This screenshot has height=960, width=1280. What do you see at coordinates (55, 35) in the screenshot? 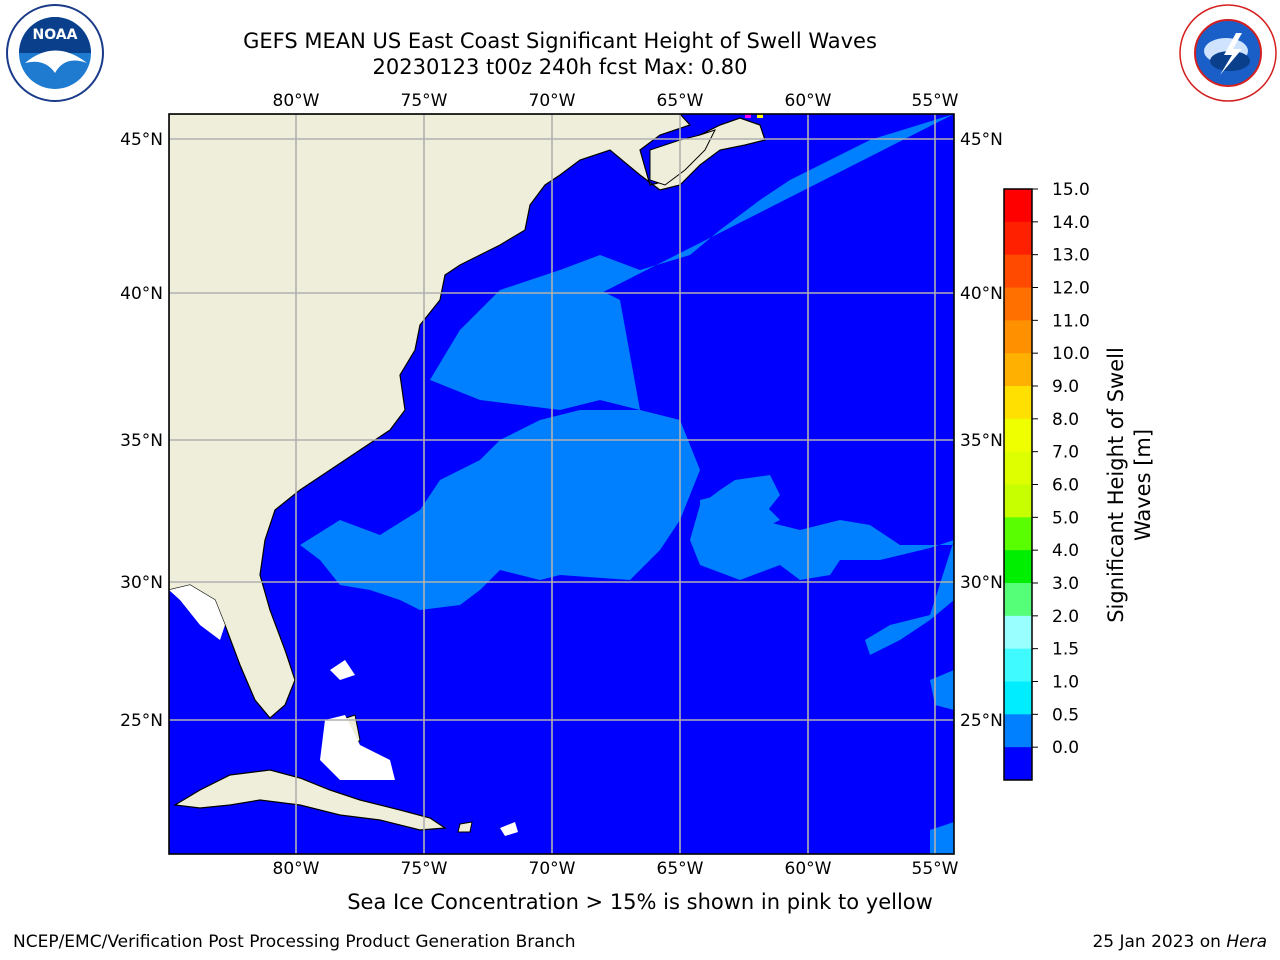
I see `noaa-logo-text: NOAA` at bounding box center [55, 35].